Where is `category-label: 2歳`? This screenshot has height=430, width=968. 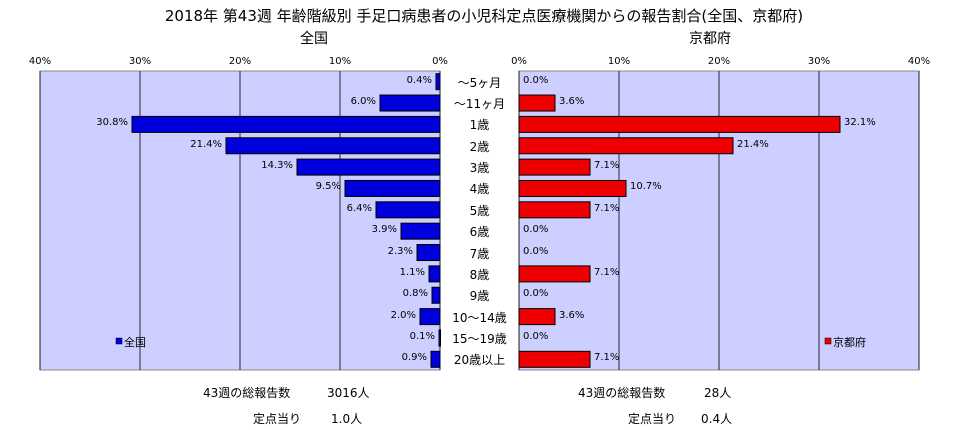
category-label: 2歳 is located at coordinates (479, 146).